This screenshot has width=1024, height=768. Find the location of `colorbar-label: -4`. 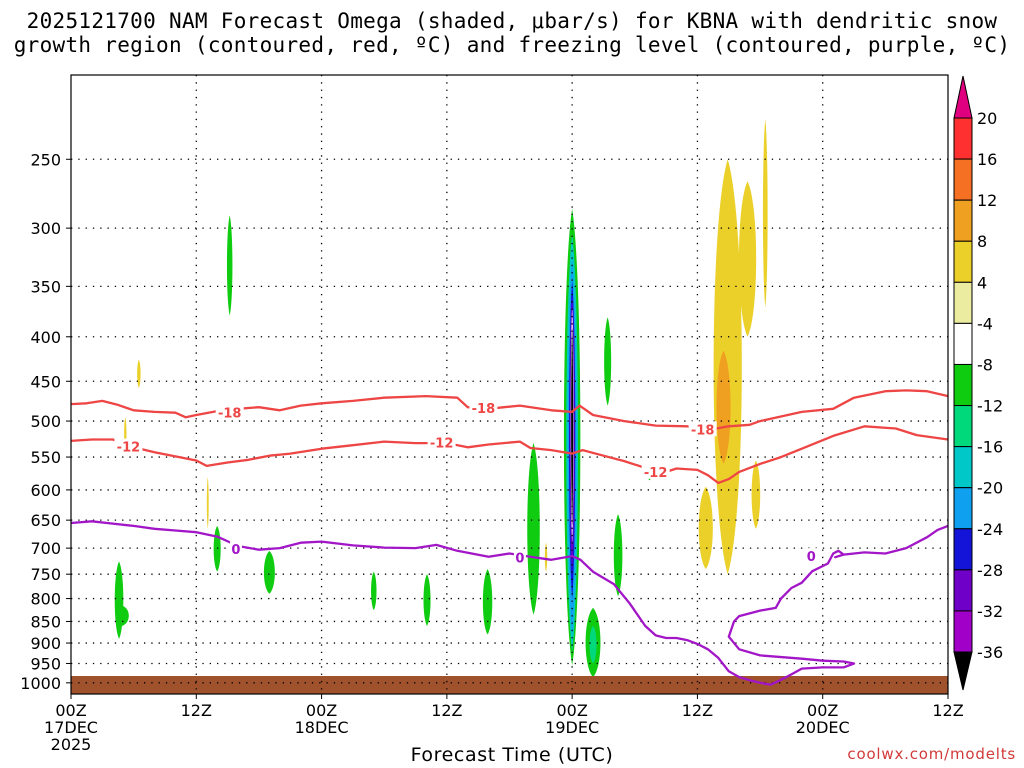

colorbar-label: -4 is located at coordinates (985, 323).